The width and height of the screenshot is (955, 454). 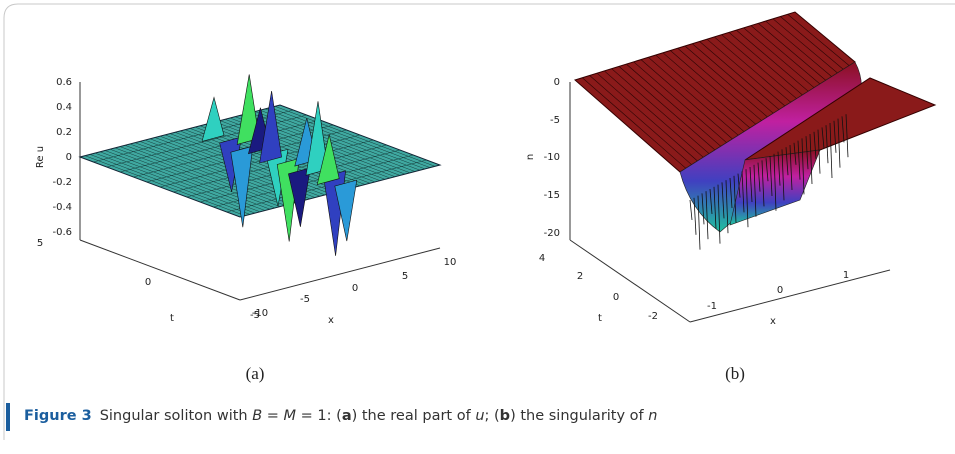 I want to click on caption-text: a, so click(x=346, y=416).